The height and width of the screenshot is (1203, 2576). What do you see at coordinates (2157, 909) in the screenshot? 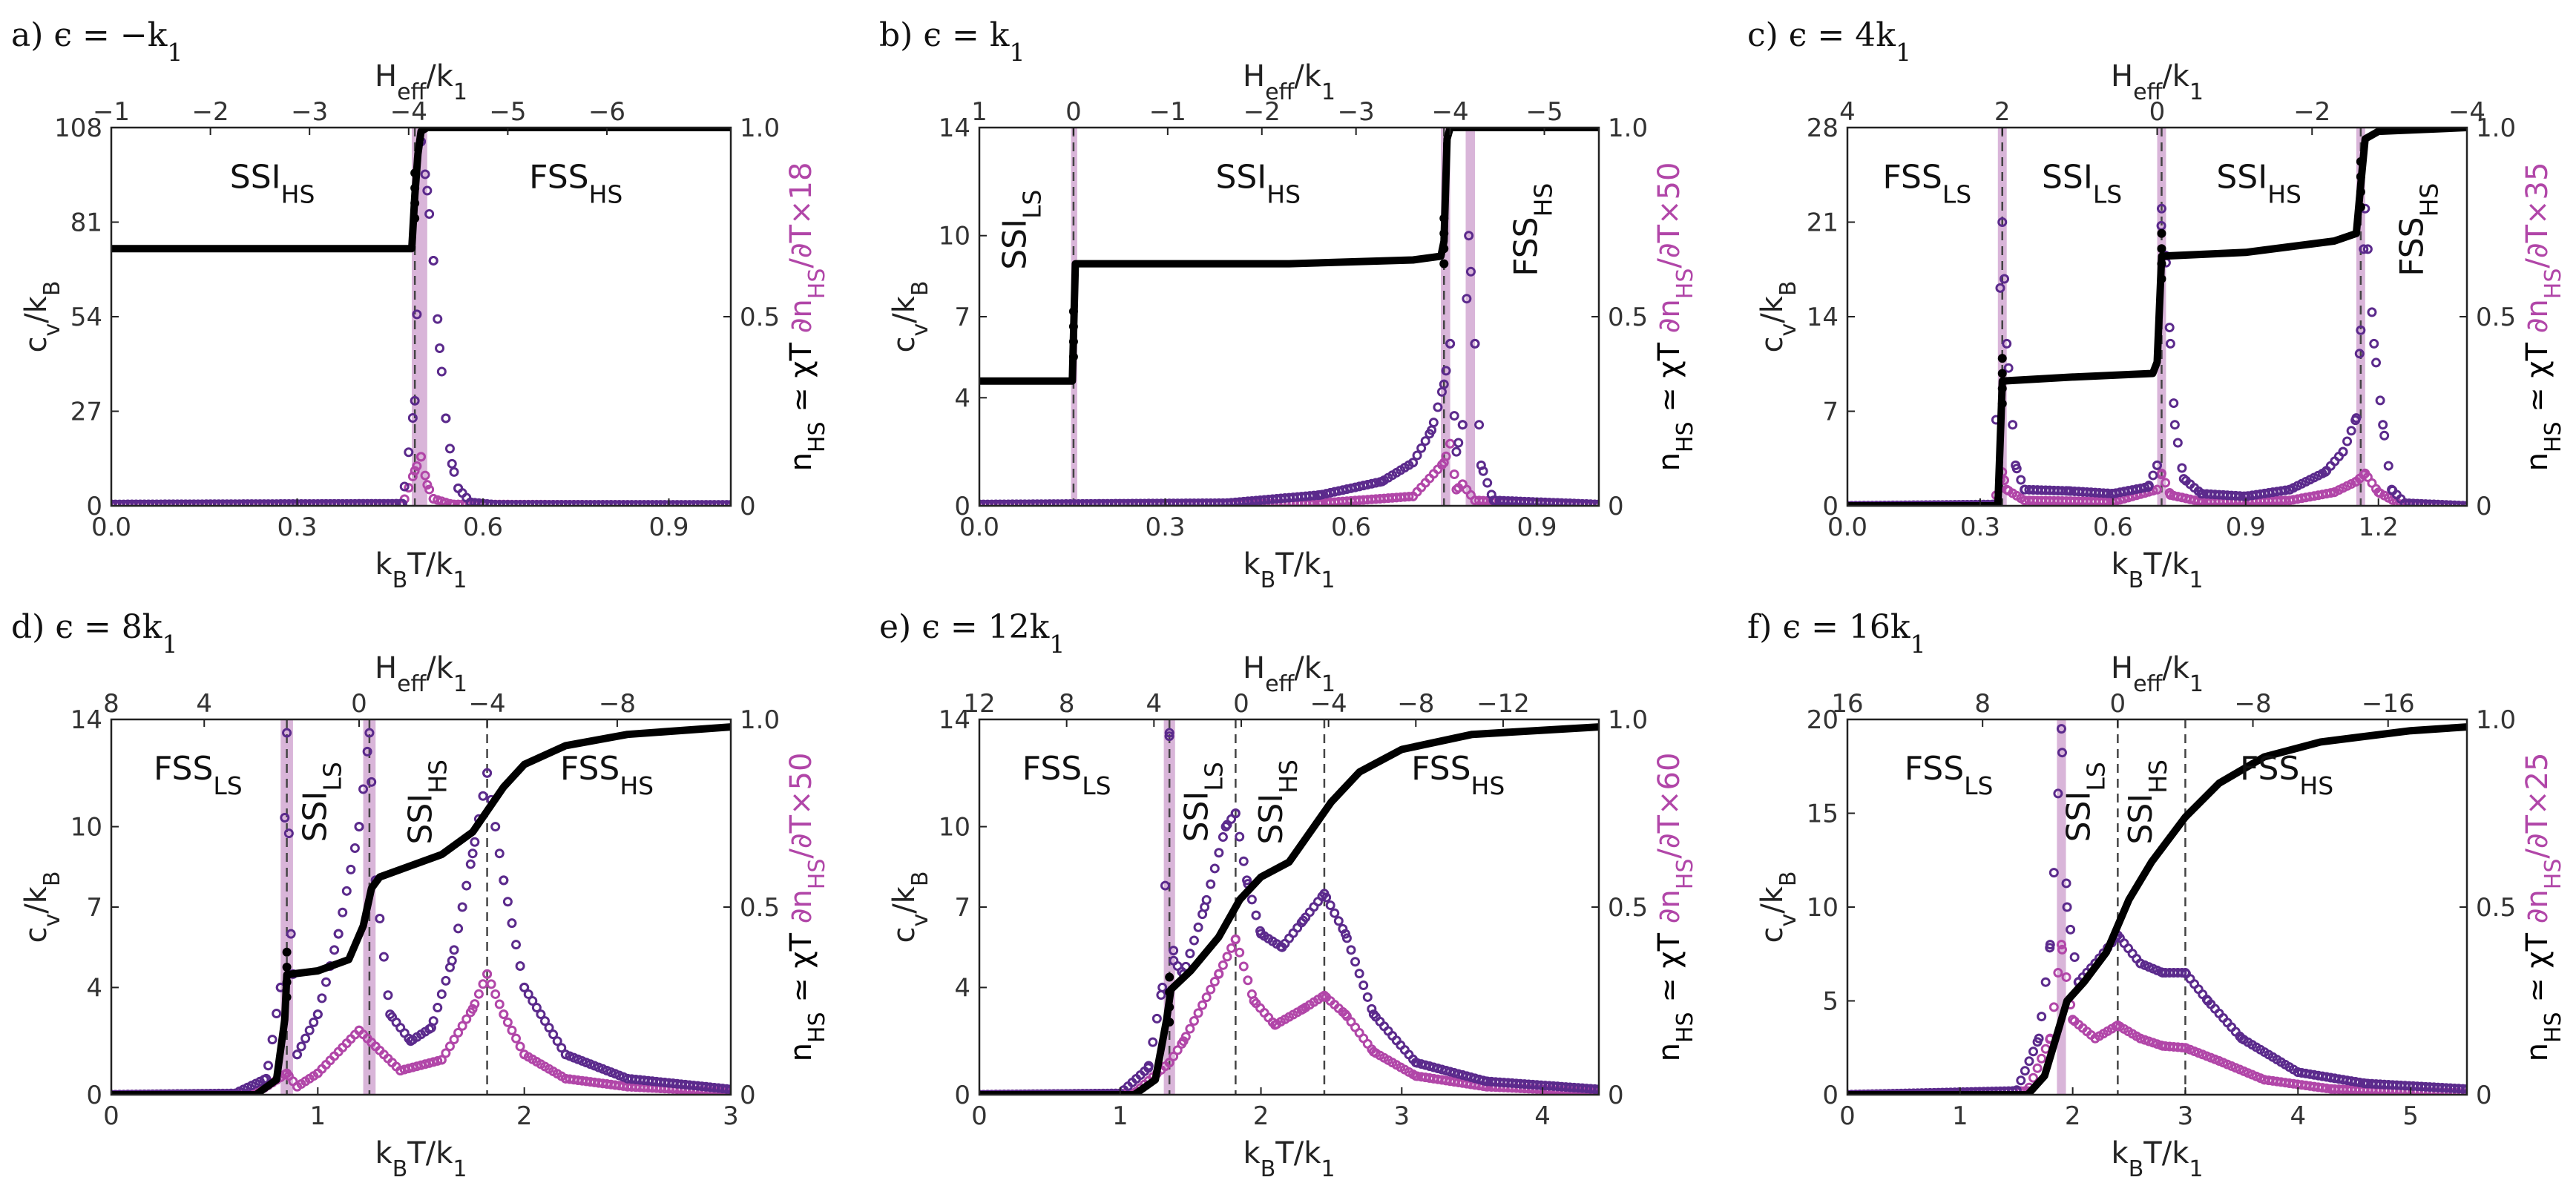
I see `nhs-line` at bounding box center [2157, 909].